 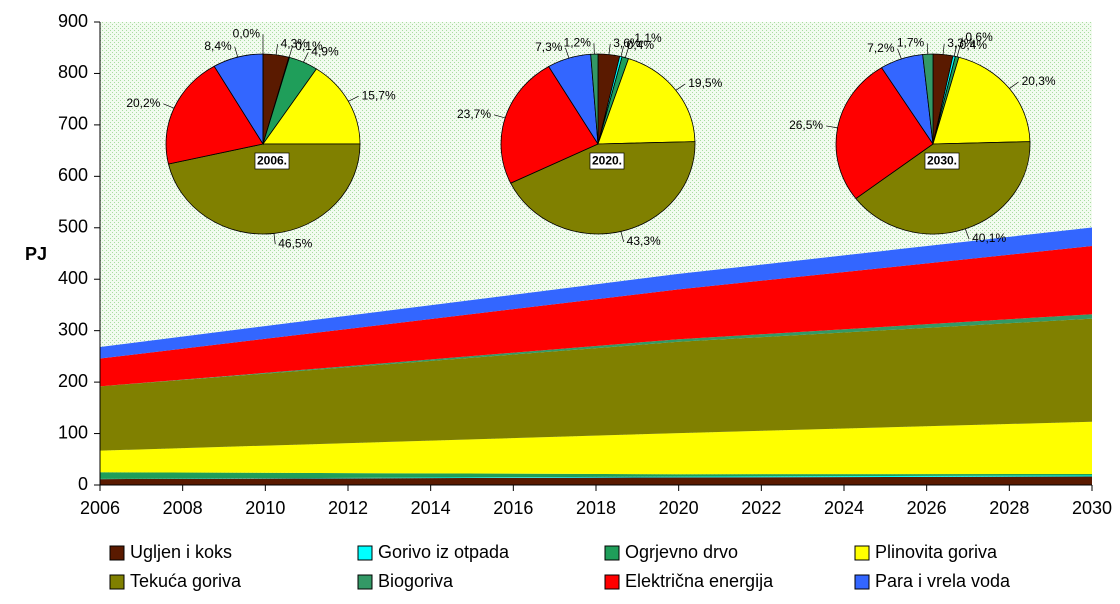 What do you see at coordinates (379, 95) in the screenshot?
I see `pie-label: 15,7%` at bounding box center [379, 95].